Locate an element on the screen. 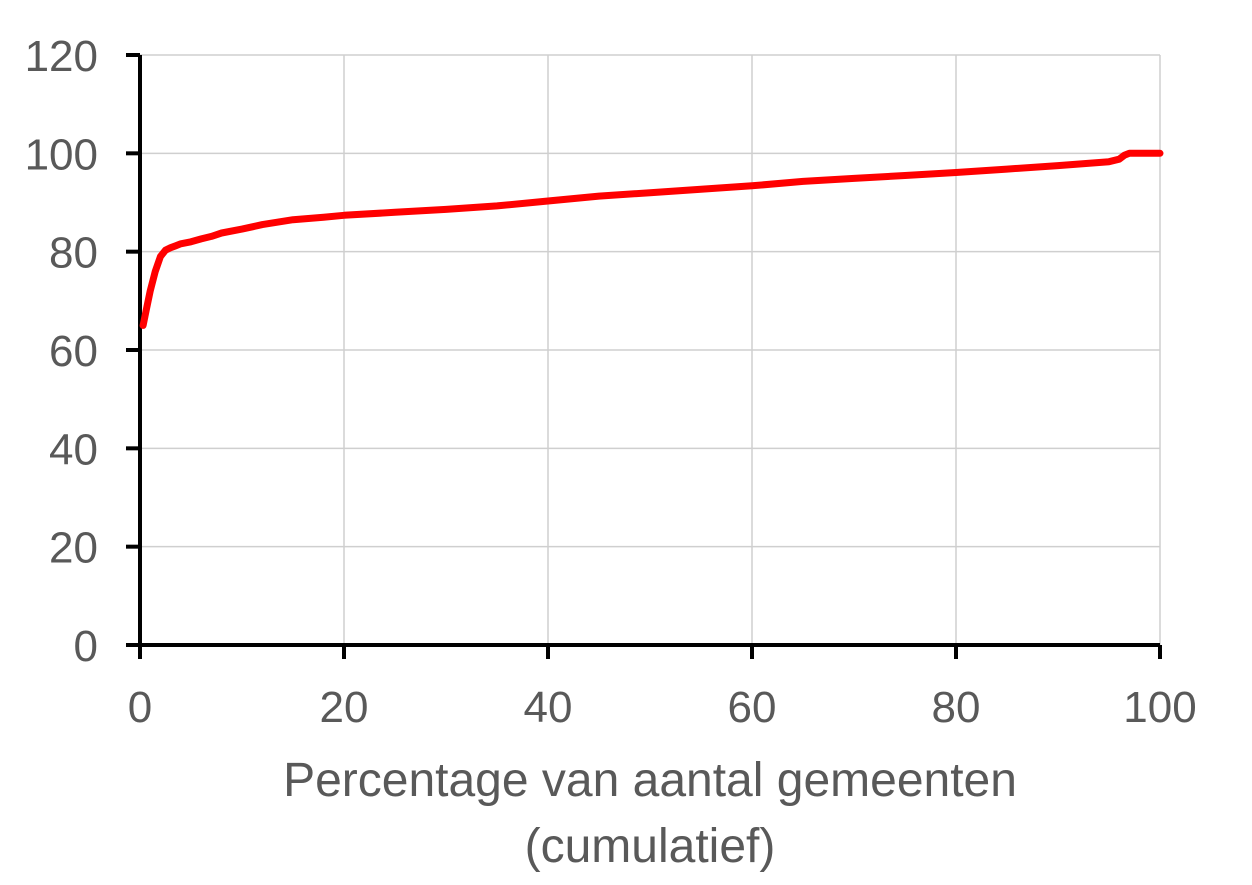 This screenshot has width=1252, height=885. x-tick-label: 80 is located at coordinates (956, 707).